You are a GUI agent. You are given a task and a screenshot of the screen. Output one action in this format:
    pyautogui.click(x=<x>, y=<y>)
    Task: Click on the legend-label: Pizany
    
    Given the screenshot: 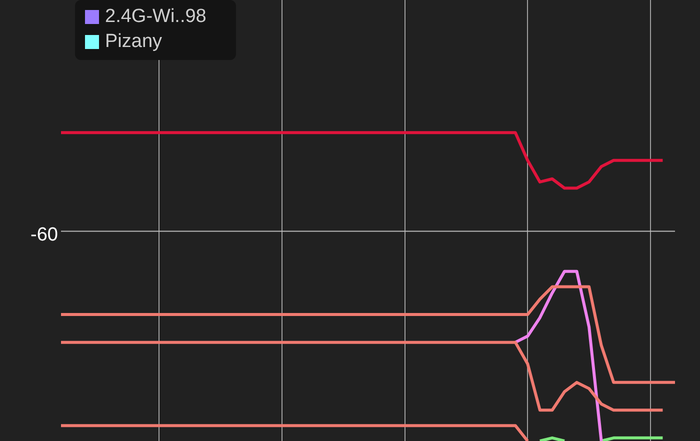 What is the action you would take?
    pyautogui.click(x=133, y=41)
    